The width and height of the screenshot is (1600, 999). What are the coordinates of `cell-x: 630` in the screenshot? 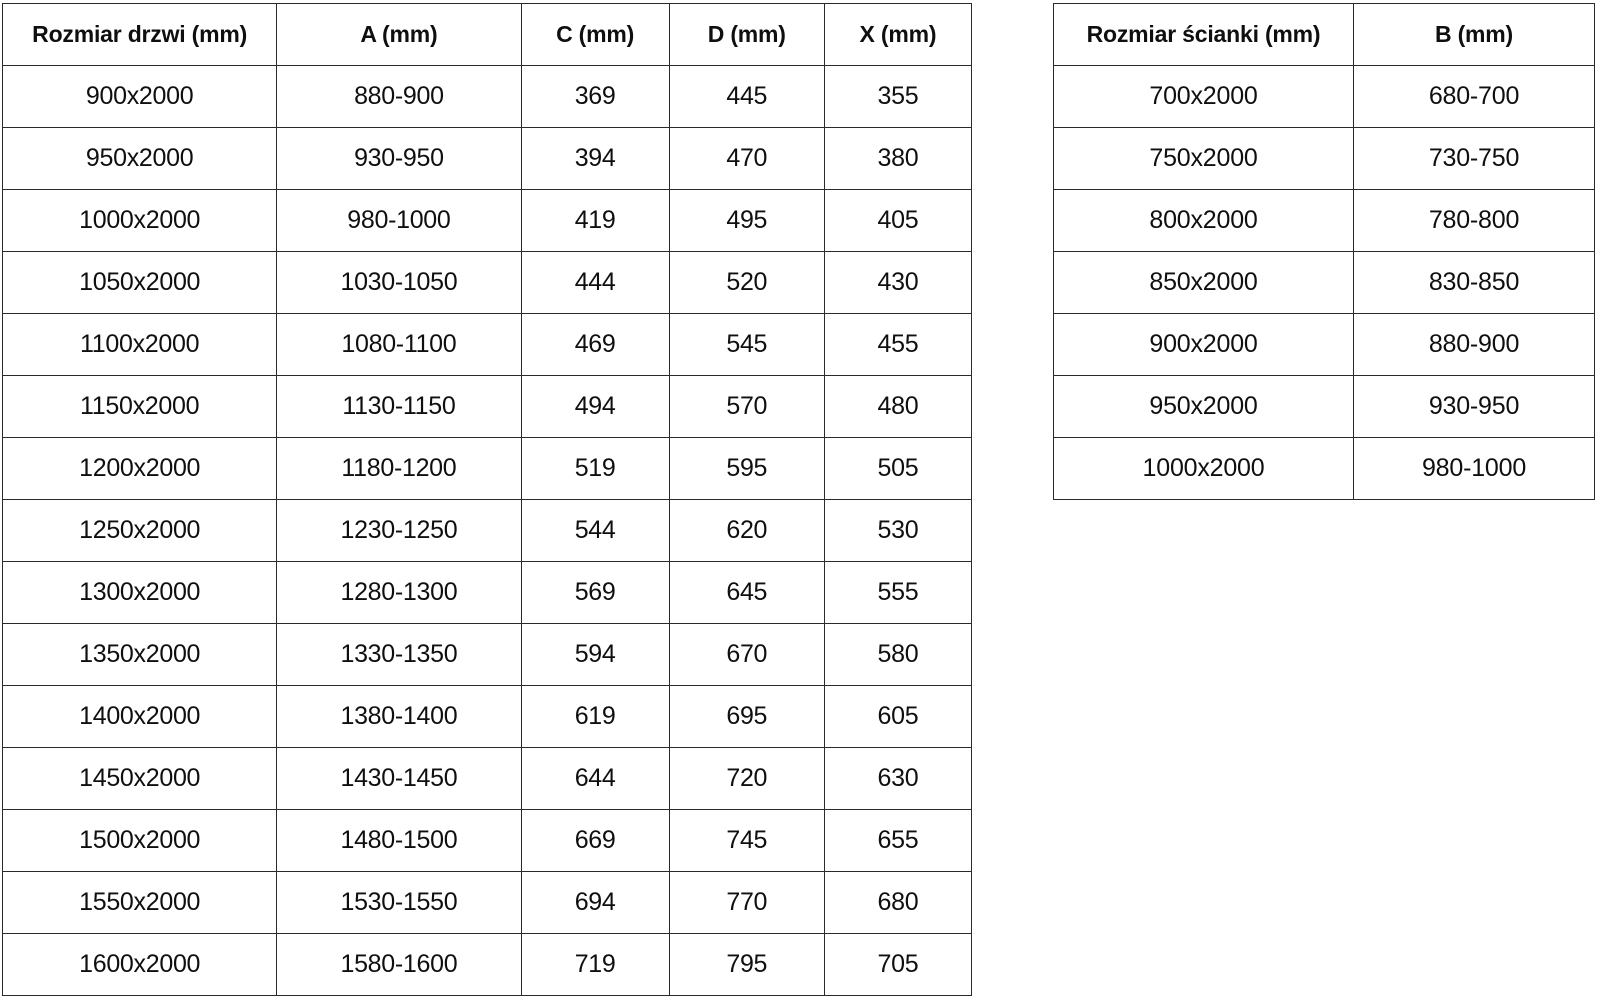 It's located at (898, 778).